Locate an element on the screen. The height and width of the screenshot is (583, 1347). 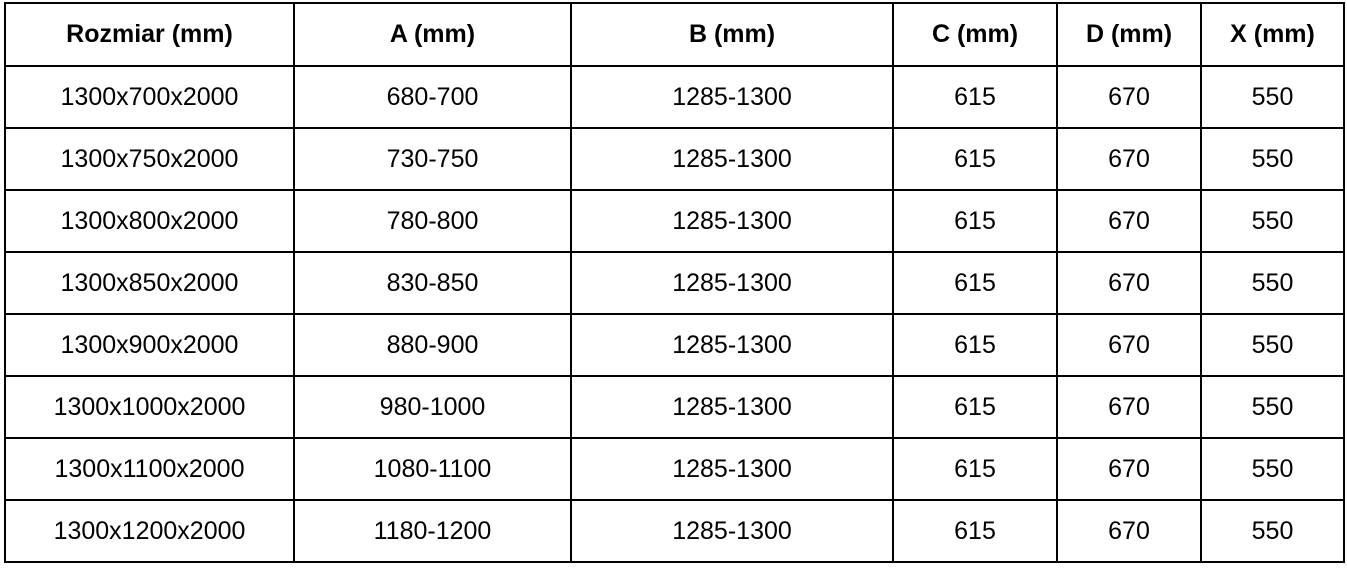
cell-size: 1300x850x2000 is located at coordinates (149, 283).